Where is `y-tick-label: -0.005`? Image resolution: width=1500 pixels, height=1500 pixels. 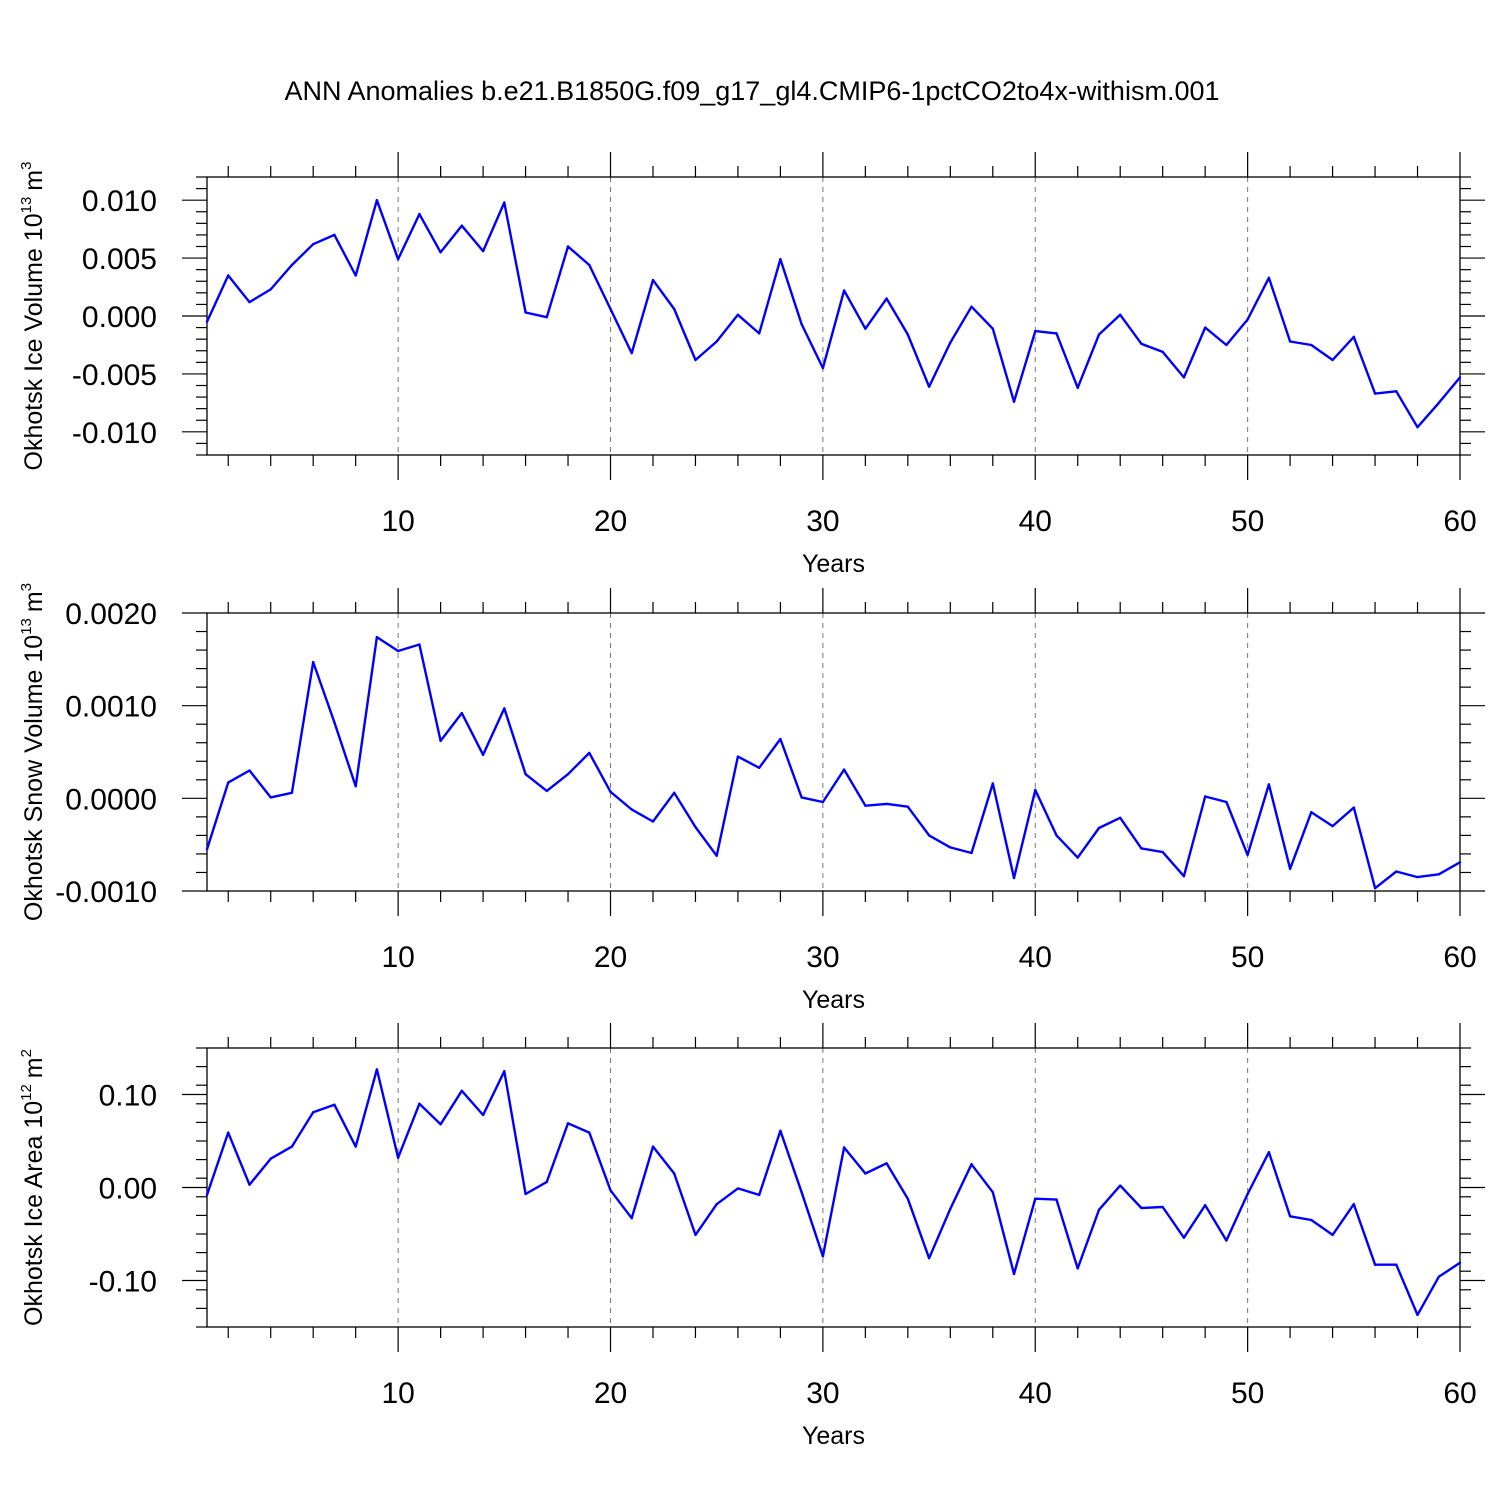
y-tick-label: -0.005 is located at coordinates (114, 375).